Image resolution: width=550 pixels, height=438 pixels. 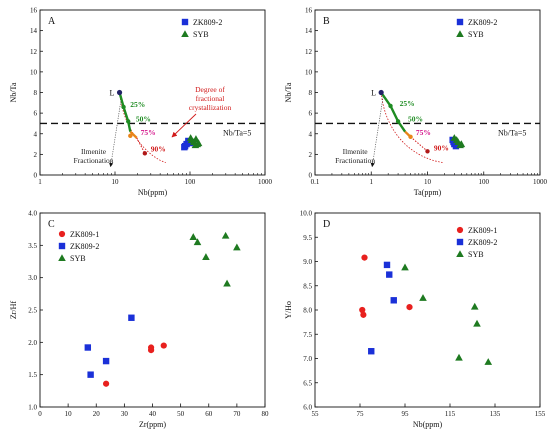 What do you see at coordinates (32, 246) in the screenshot?
I see `y-tick-label: 3.5` at bounding box center [32, 246].